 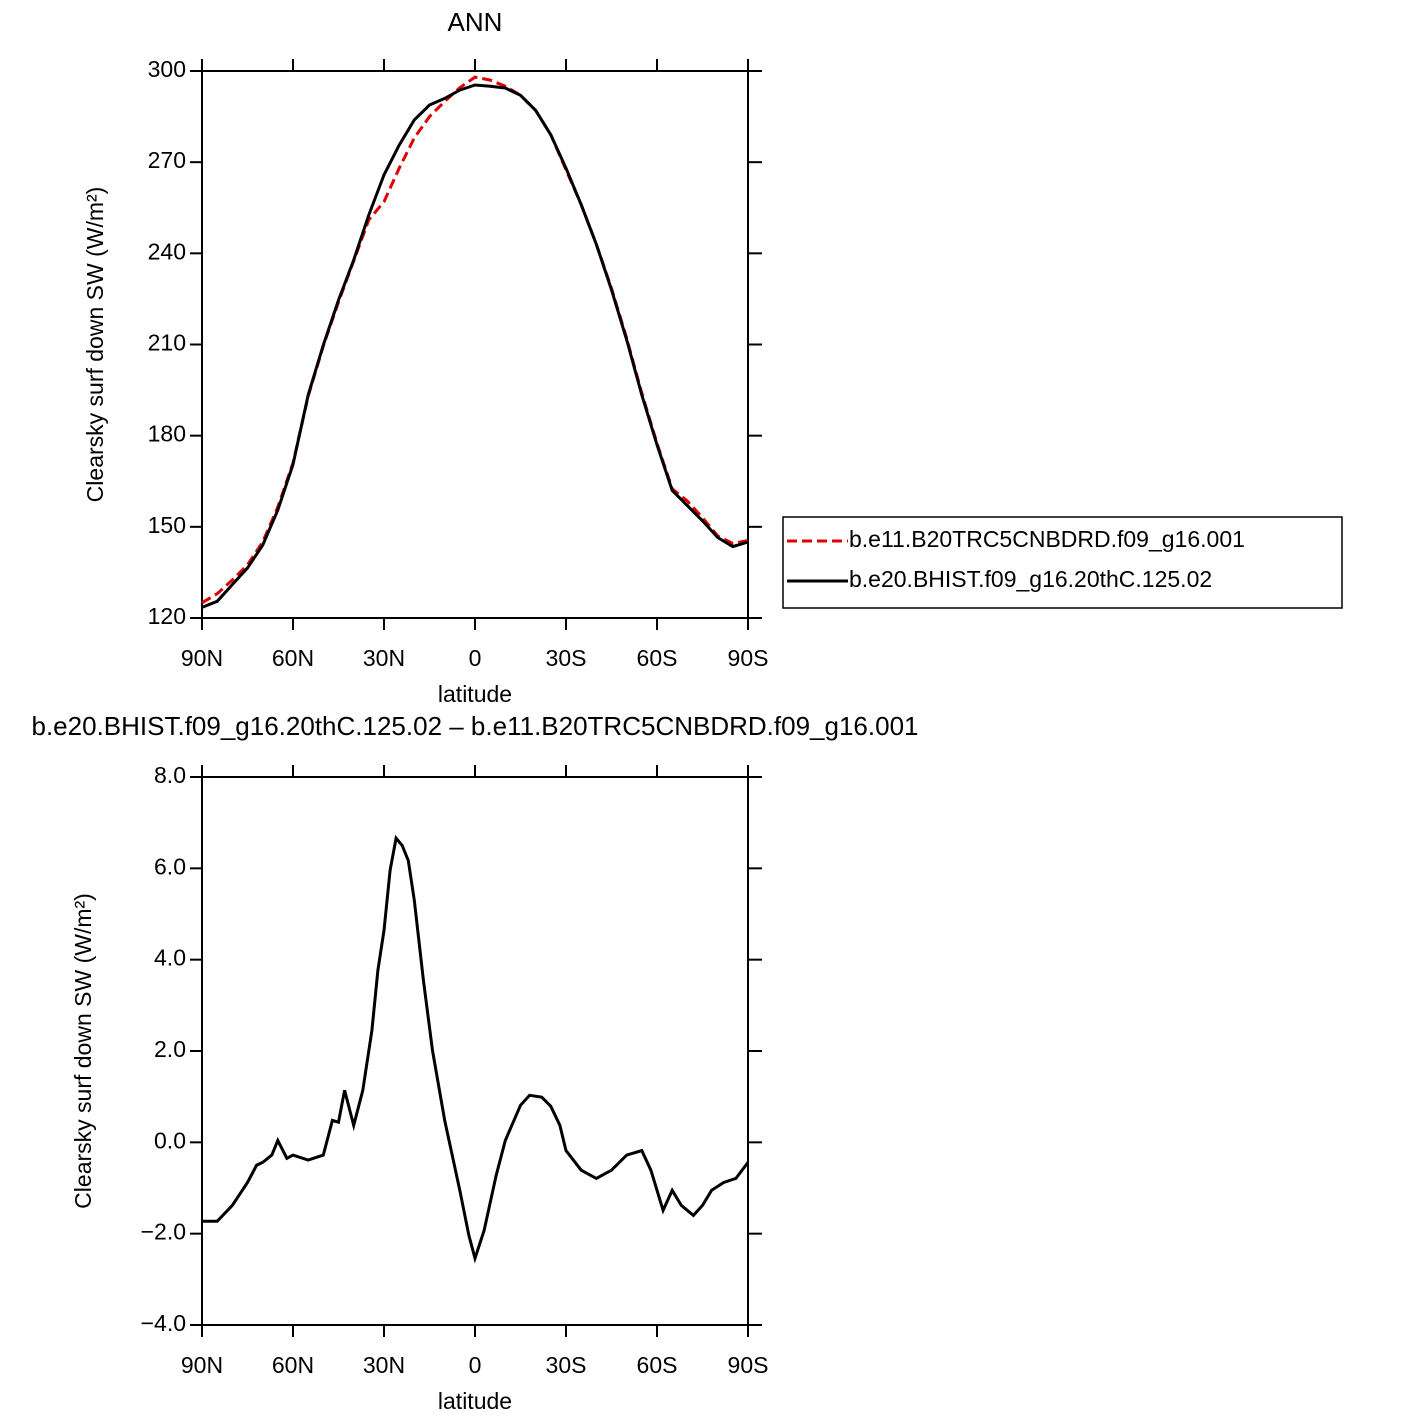 I want to click on y-tick-label: 4.0, so click(x=170, y=958).